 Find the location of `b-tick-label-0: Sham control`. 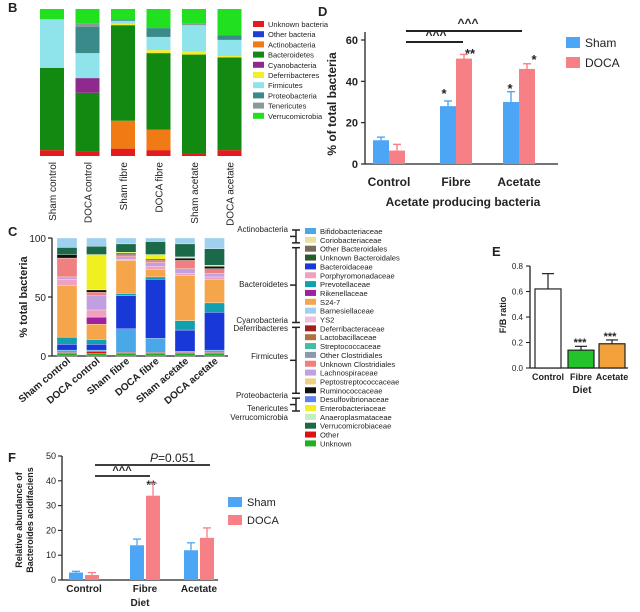

b-tick-label-0: Sham control is located at coordinates (53, 191).